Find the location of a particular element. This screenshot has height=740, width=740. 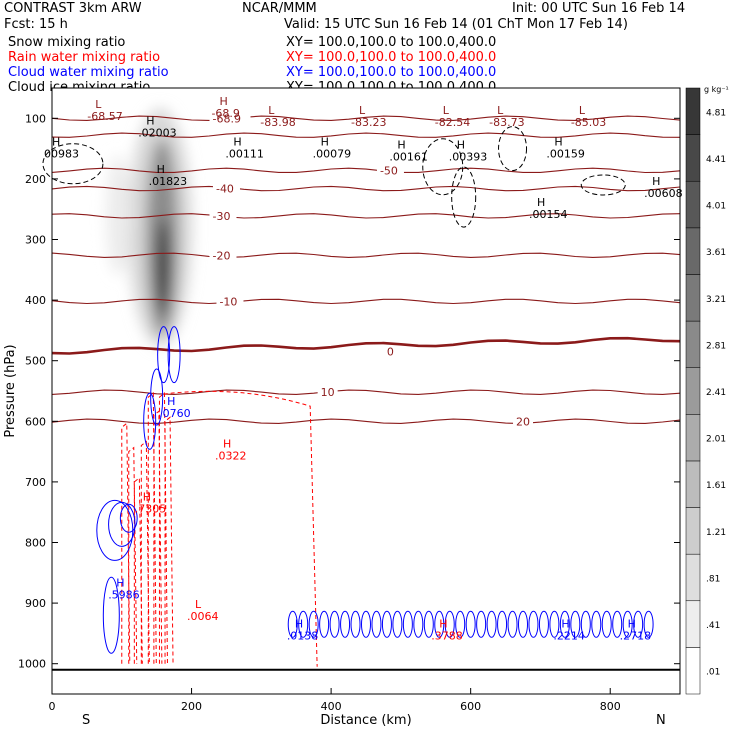

temp-contour-label: 20 is located at coordinates (523, 421).